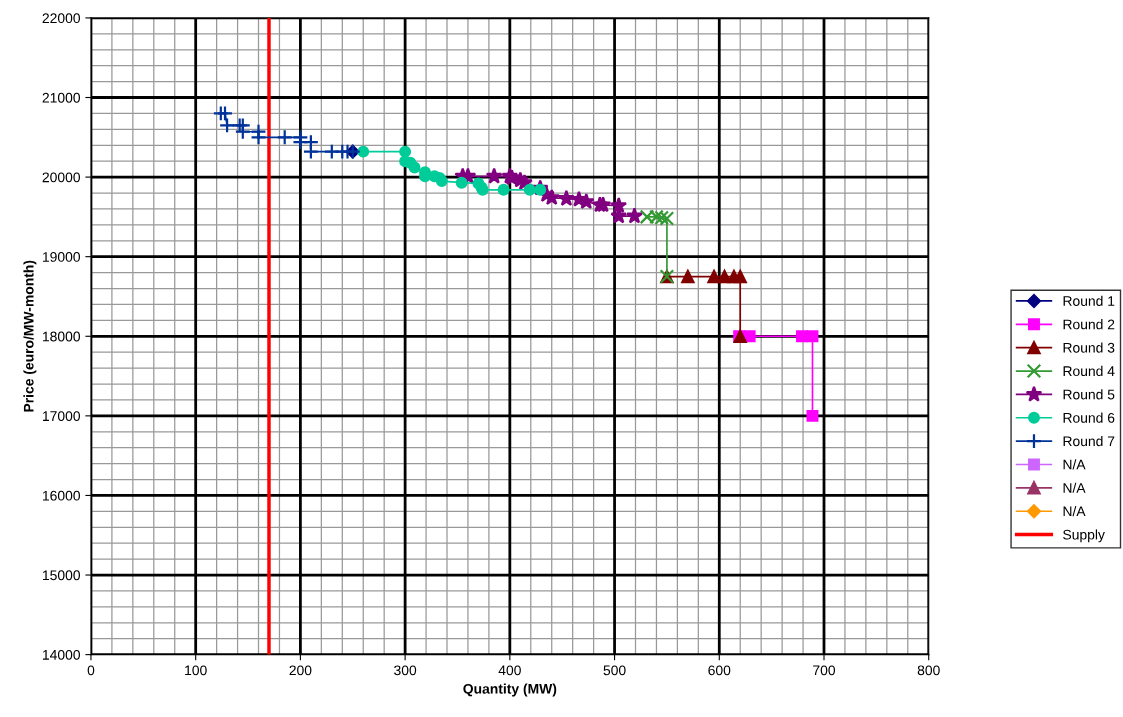 Image resolution: width=1123 pixels, height=717 pixels. Describe the element at coordinates (1089, 394) in the screenshot. I see `legend-label: Round 5` at that location.